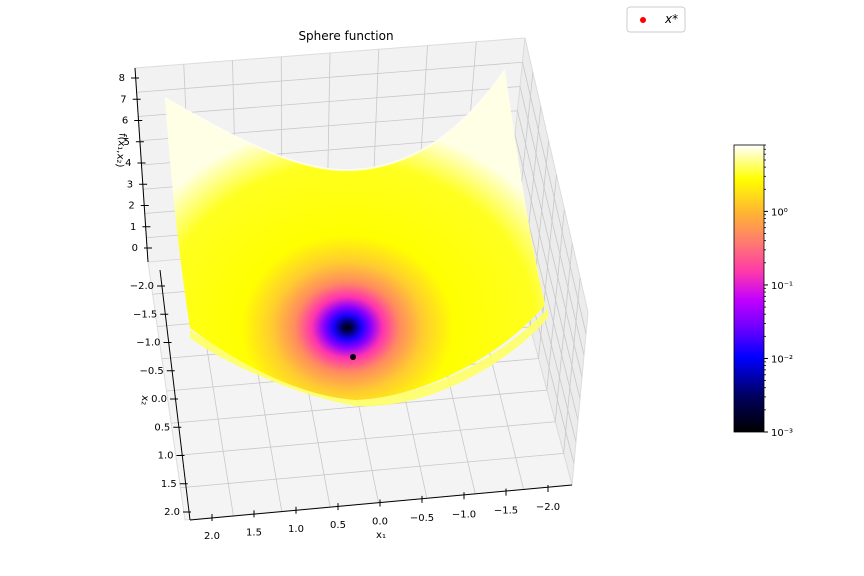 The image size is (864, 576). I want to click on x2-tick-label: 0.0, so click(159, 399).